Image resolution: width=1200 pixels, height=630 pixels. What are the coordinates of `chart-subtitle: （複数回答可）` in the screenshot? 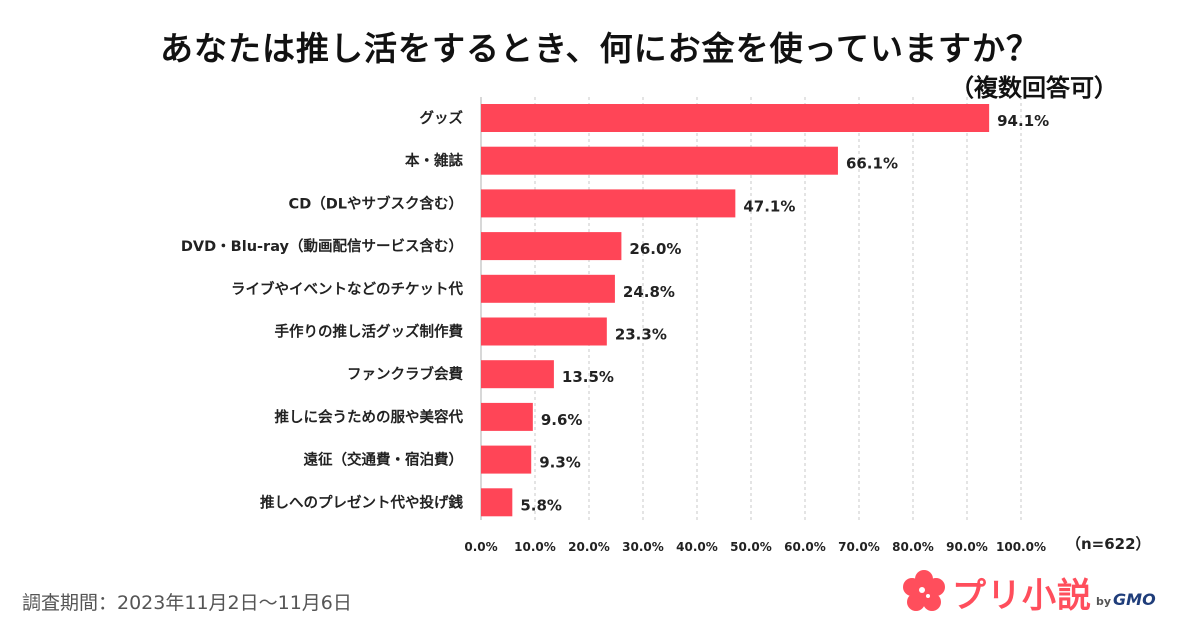 It's located at (1034, 88).